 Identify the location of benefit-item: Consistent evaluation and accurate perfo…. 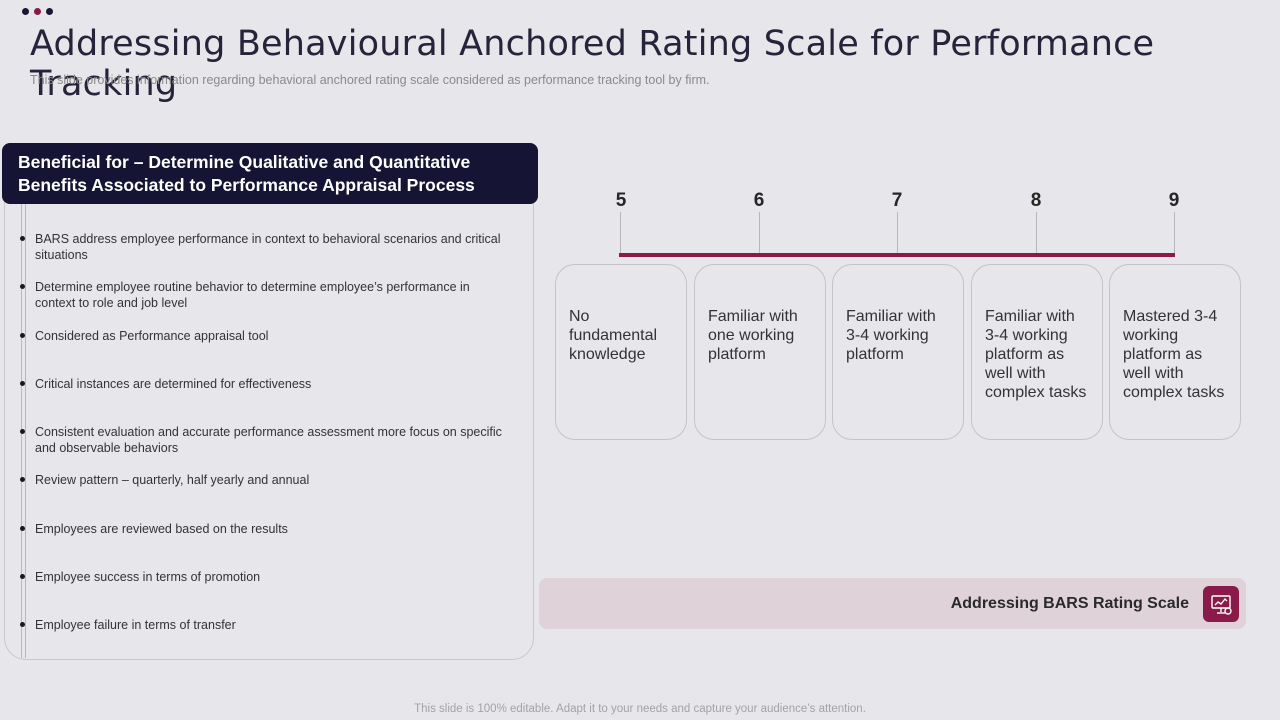
(262, 440).